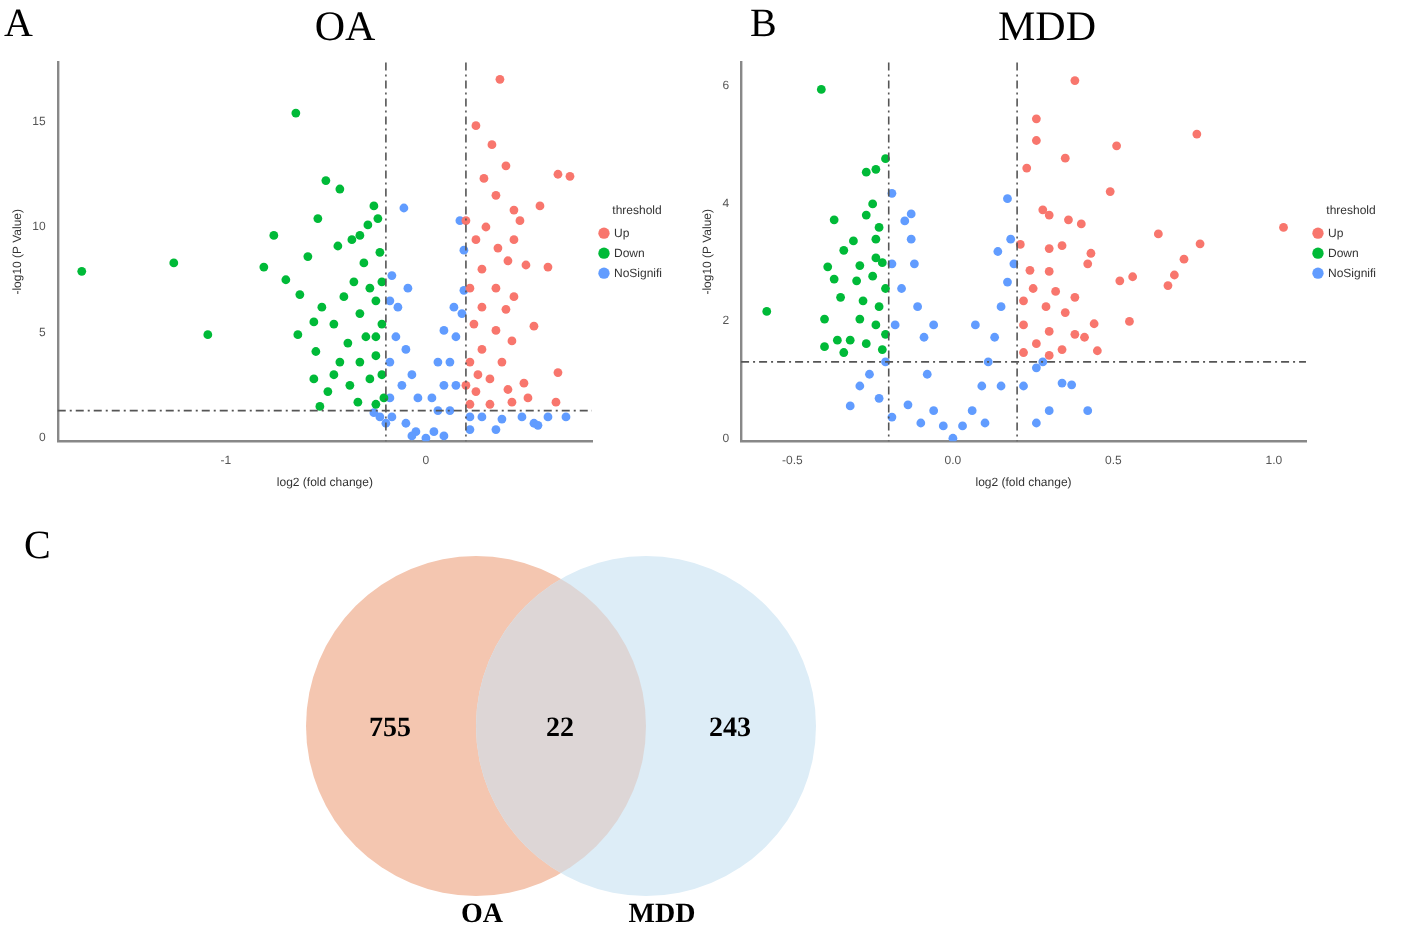 The width and height of the screenshot is (1404, 926). I want to click on chart-title: MDD, so click(1047, 26).